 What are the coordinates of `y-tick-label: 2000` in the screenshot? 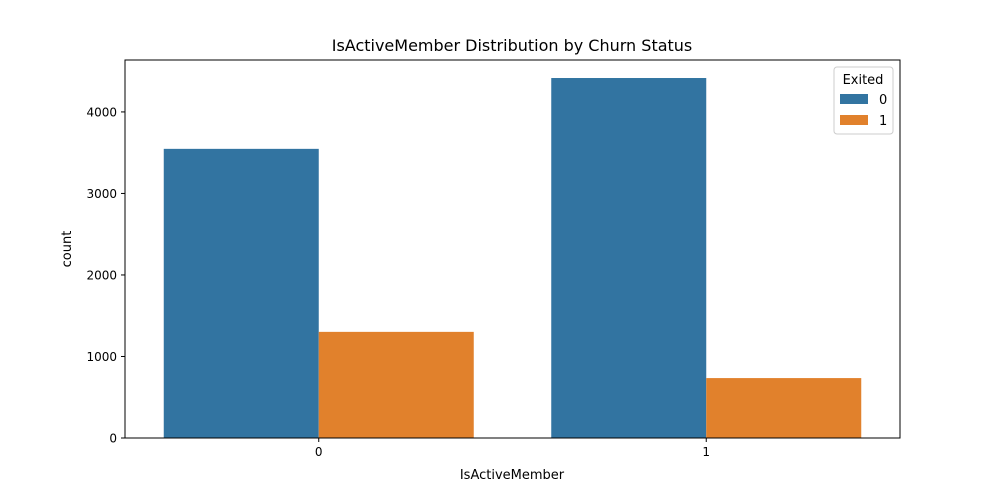 It's located at (101, 275).